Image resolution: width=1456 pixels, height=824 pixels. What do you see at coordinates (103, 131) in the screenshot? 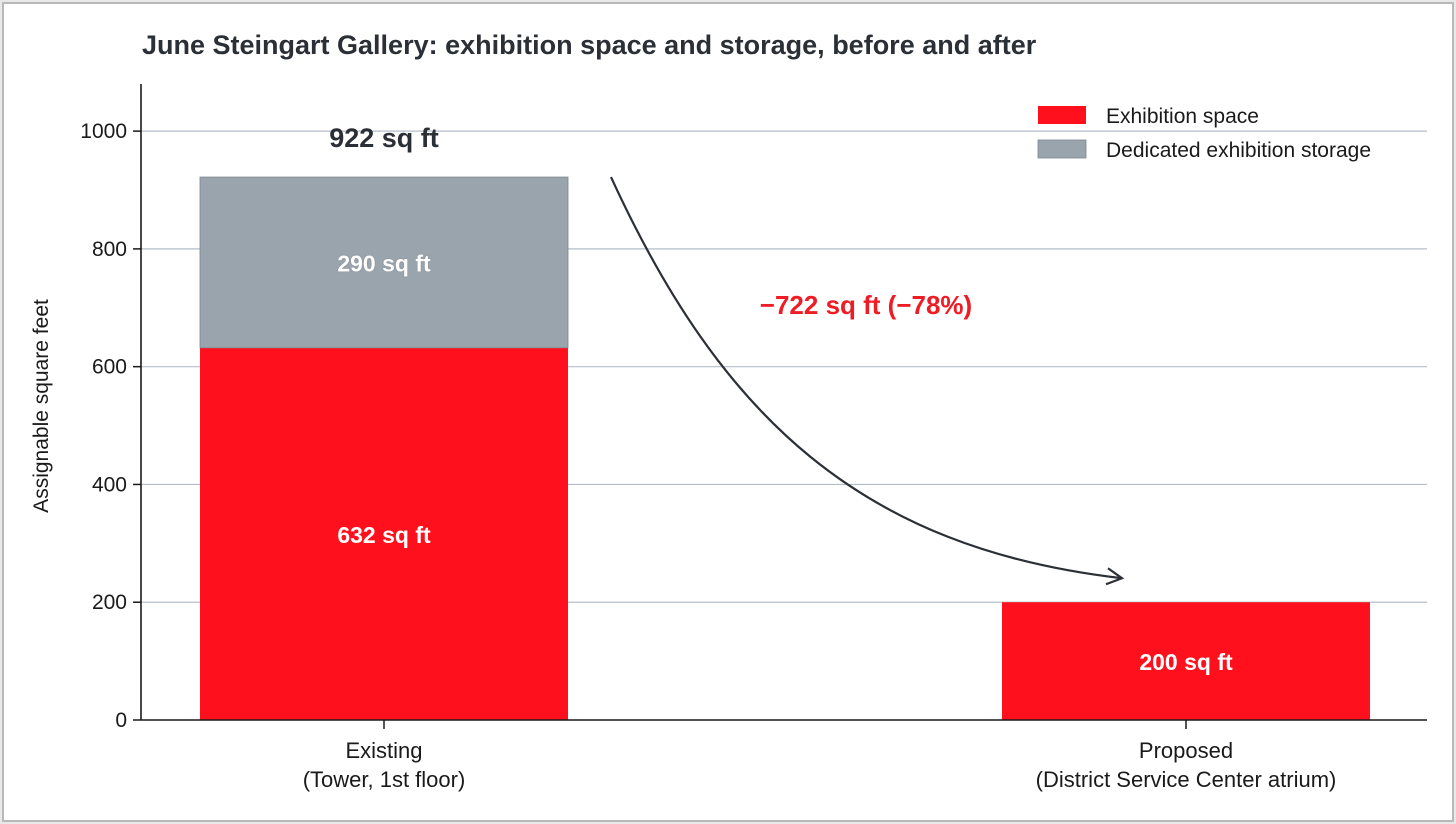
I see `y-tick-label: 1000` at bounding box center [103, 131].